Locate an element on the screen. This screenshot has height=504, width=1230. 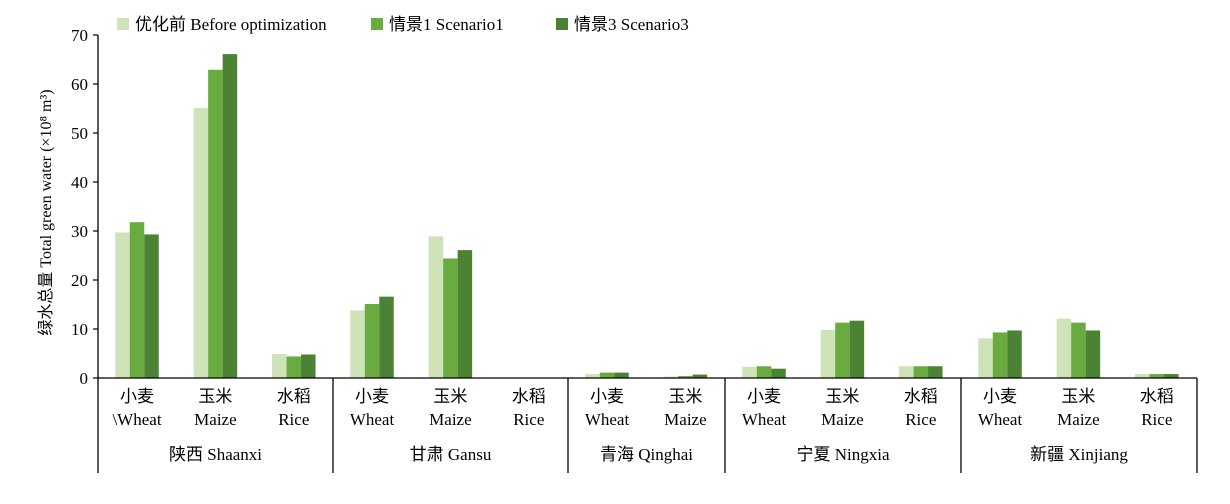
legend-label: 情景1 Scenario1 is located at coordinates (446, 24).